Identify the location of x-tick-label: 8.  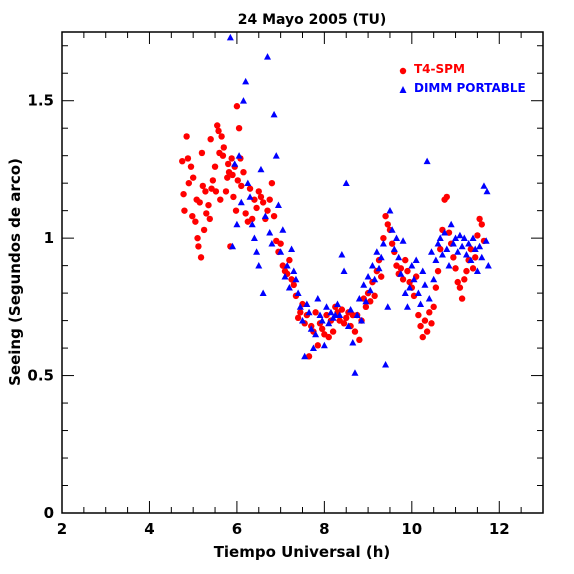
(324, 529).